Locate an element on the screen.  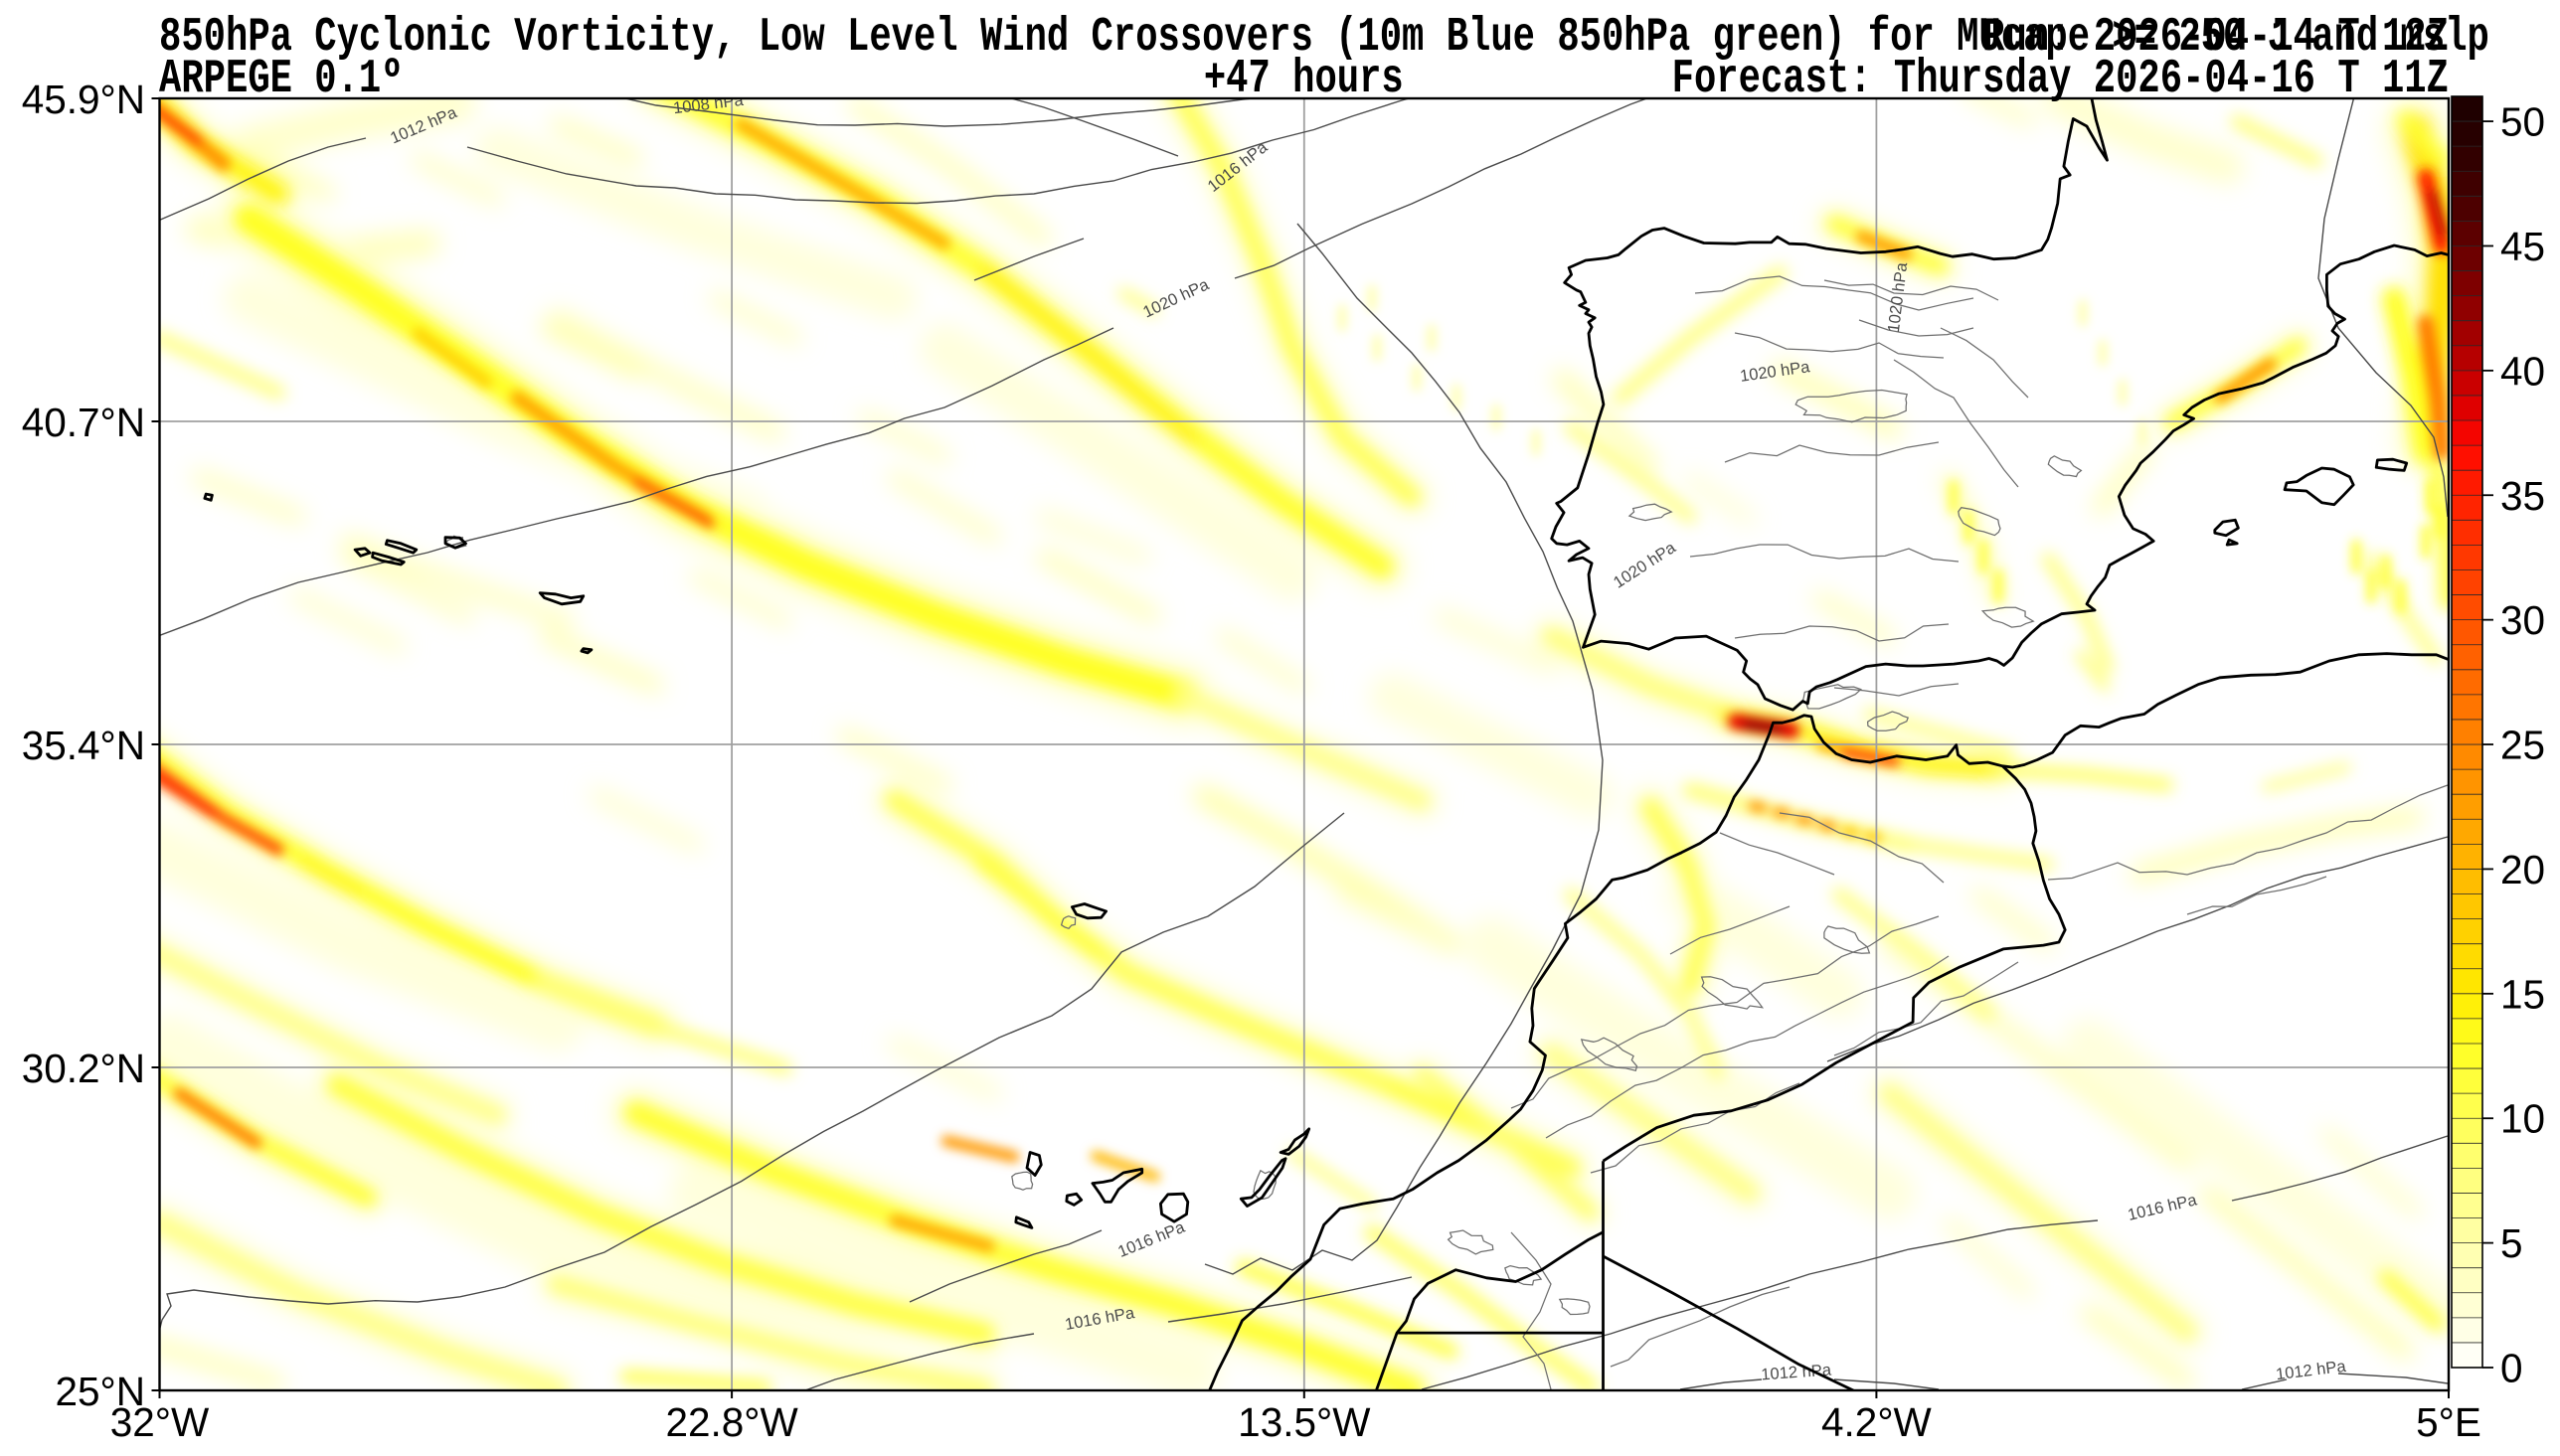
svg-text: 15 is located at coordinates (2522, 994).